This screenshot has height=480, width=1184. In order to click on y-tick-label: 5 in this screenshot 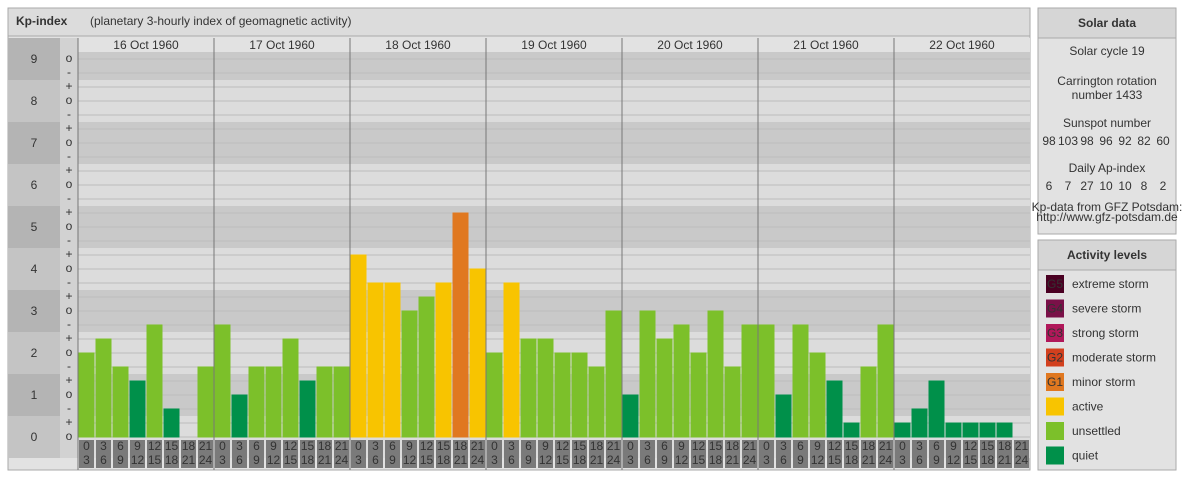, I will do `click(34, 227)`.